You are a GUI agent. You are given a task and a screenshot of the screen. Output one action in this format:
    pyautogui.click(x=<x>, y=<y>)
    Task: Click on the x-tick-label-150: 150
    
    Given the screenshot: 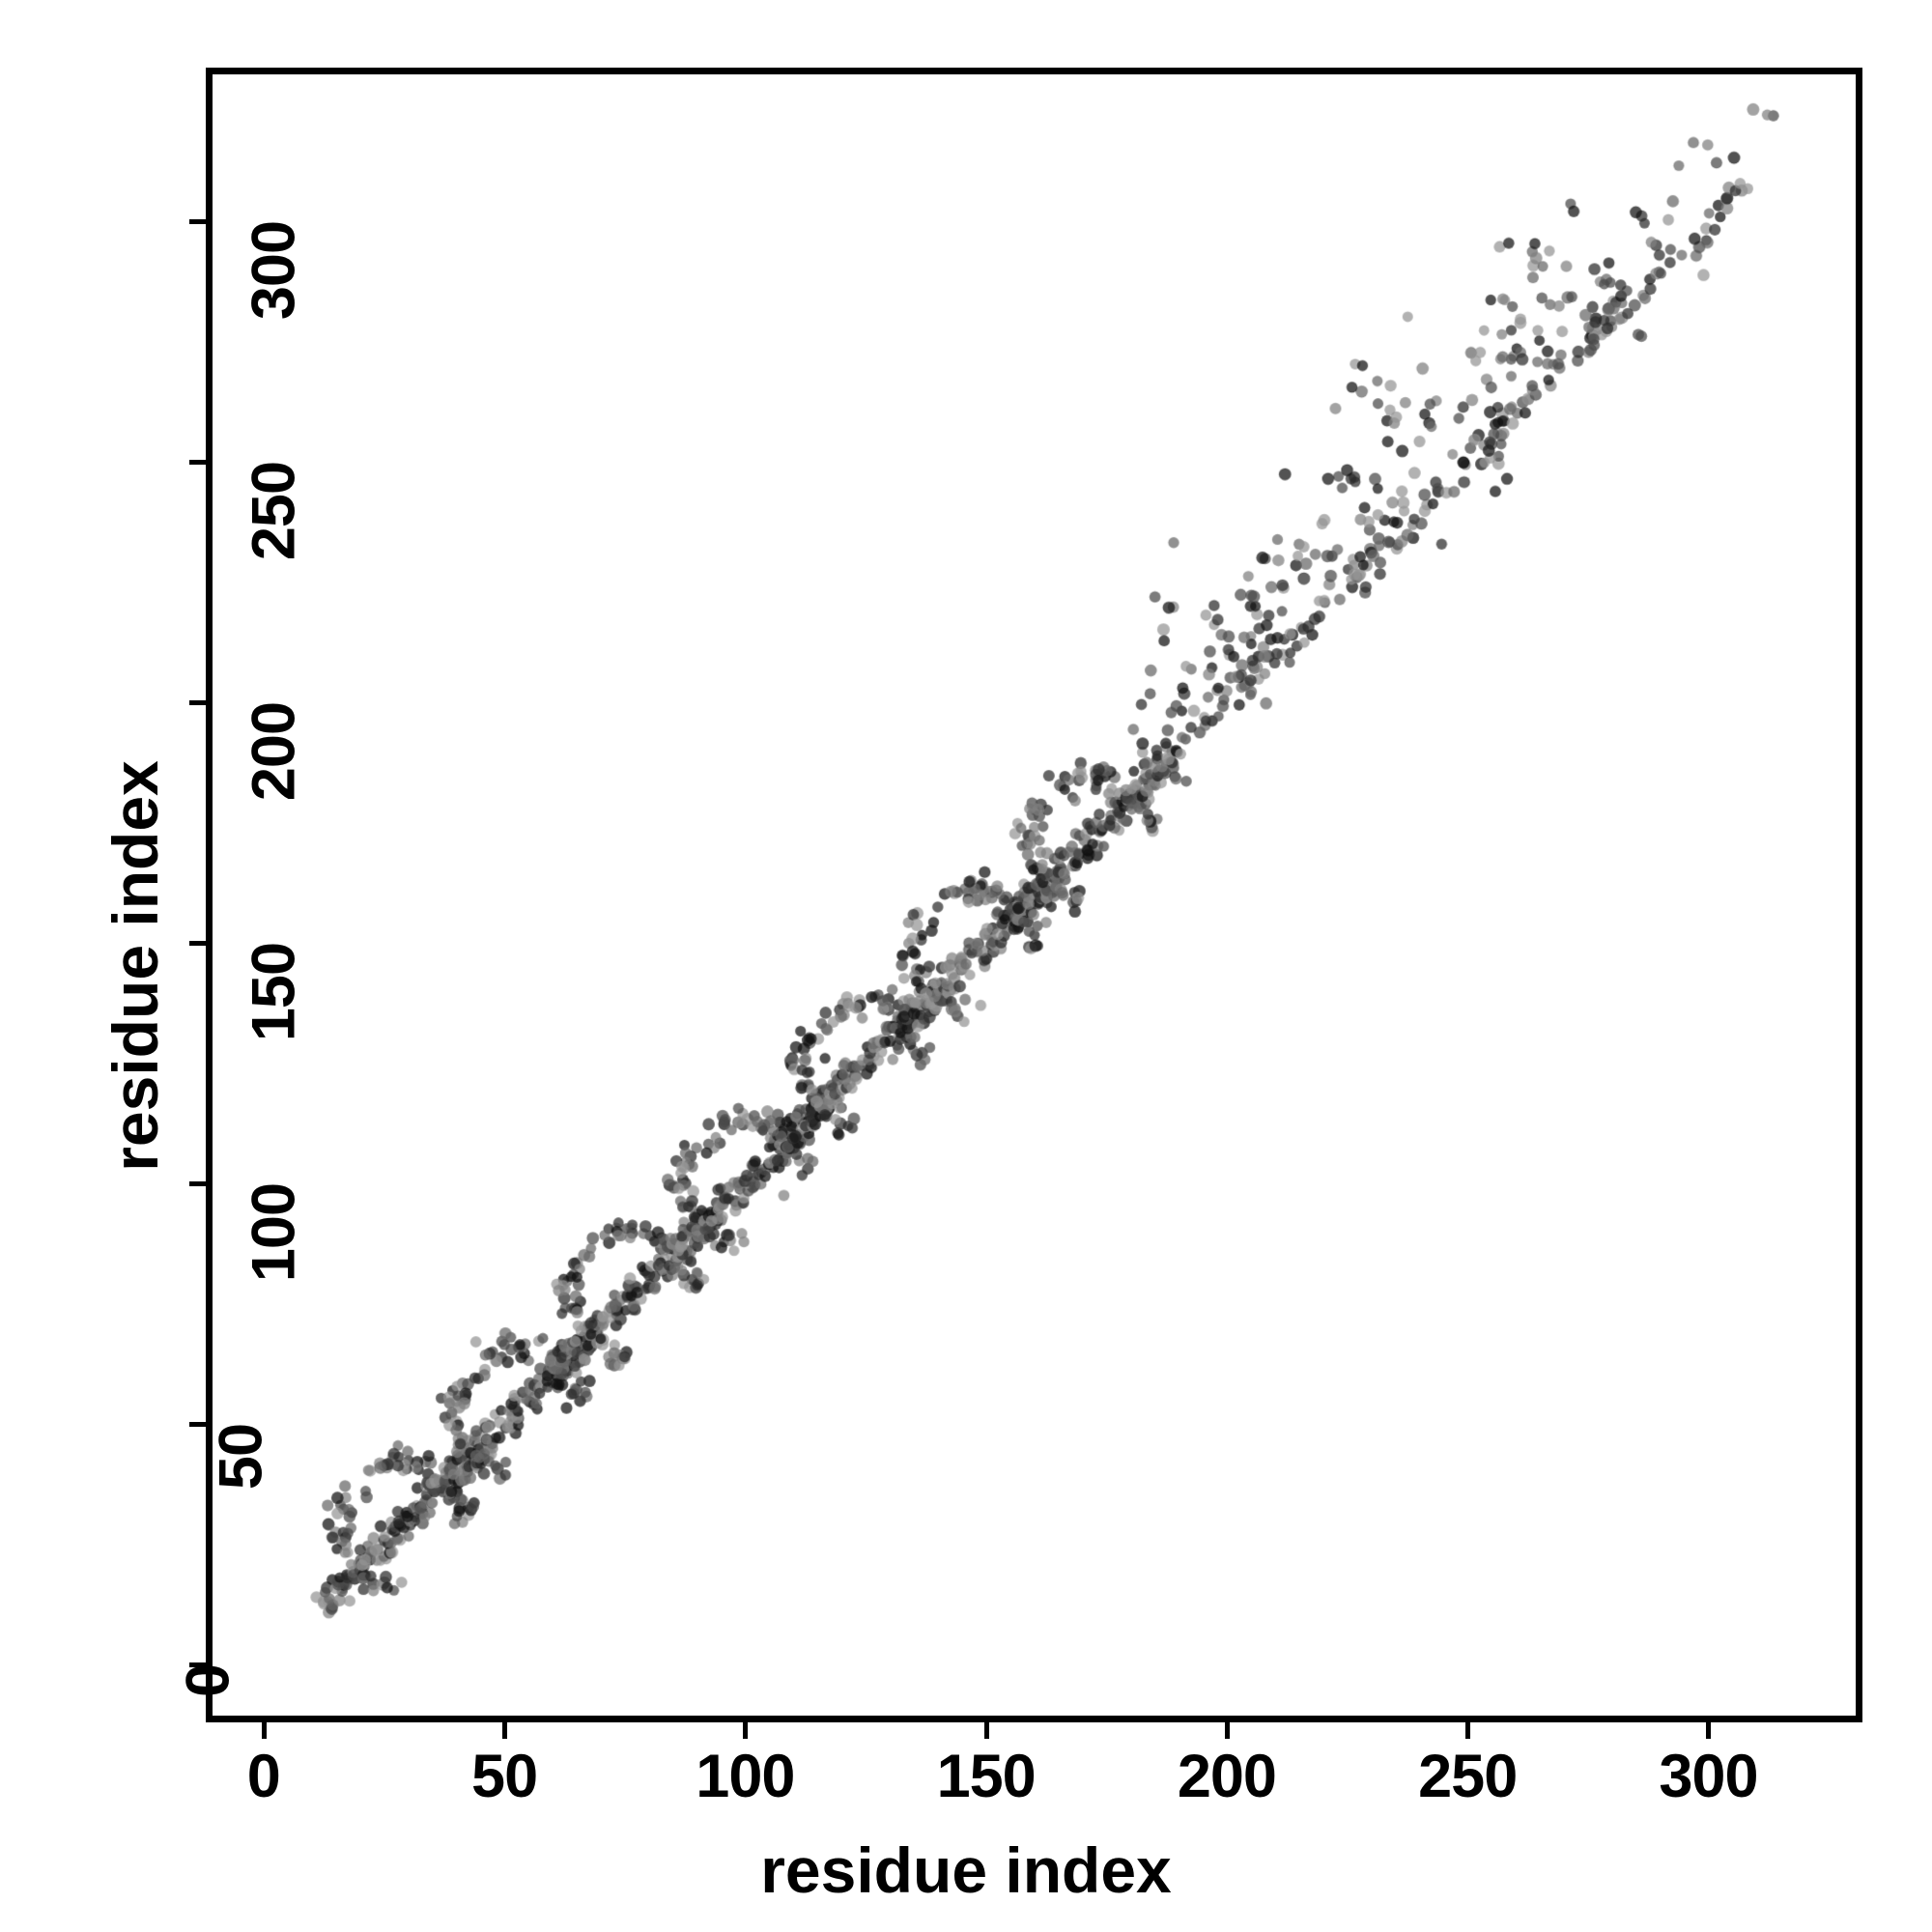 What is the action you would take?
    pyautogui.click(x=986, y=1776)
    